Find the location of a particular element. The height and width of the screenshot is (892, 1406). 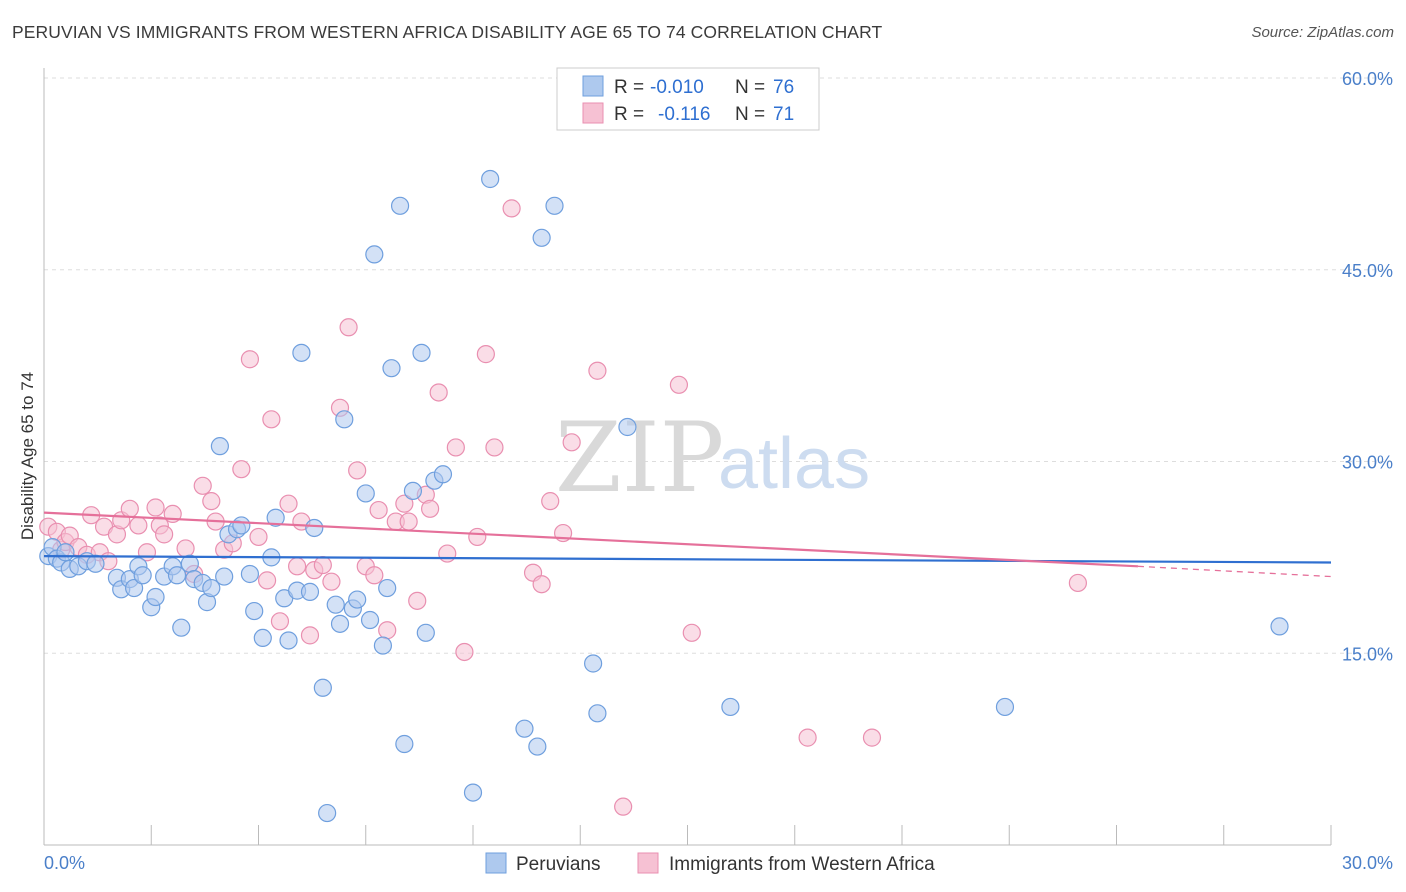

legend-r-label-2: R = is located at coordinates (629, 114).